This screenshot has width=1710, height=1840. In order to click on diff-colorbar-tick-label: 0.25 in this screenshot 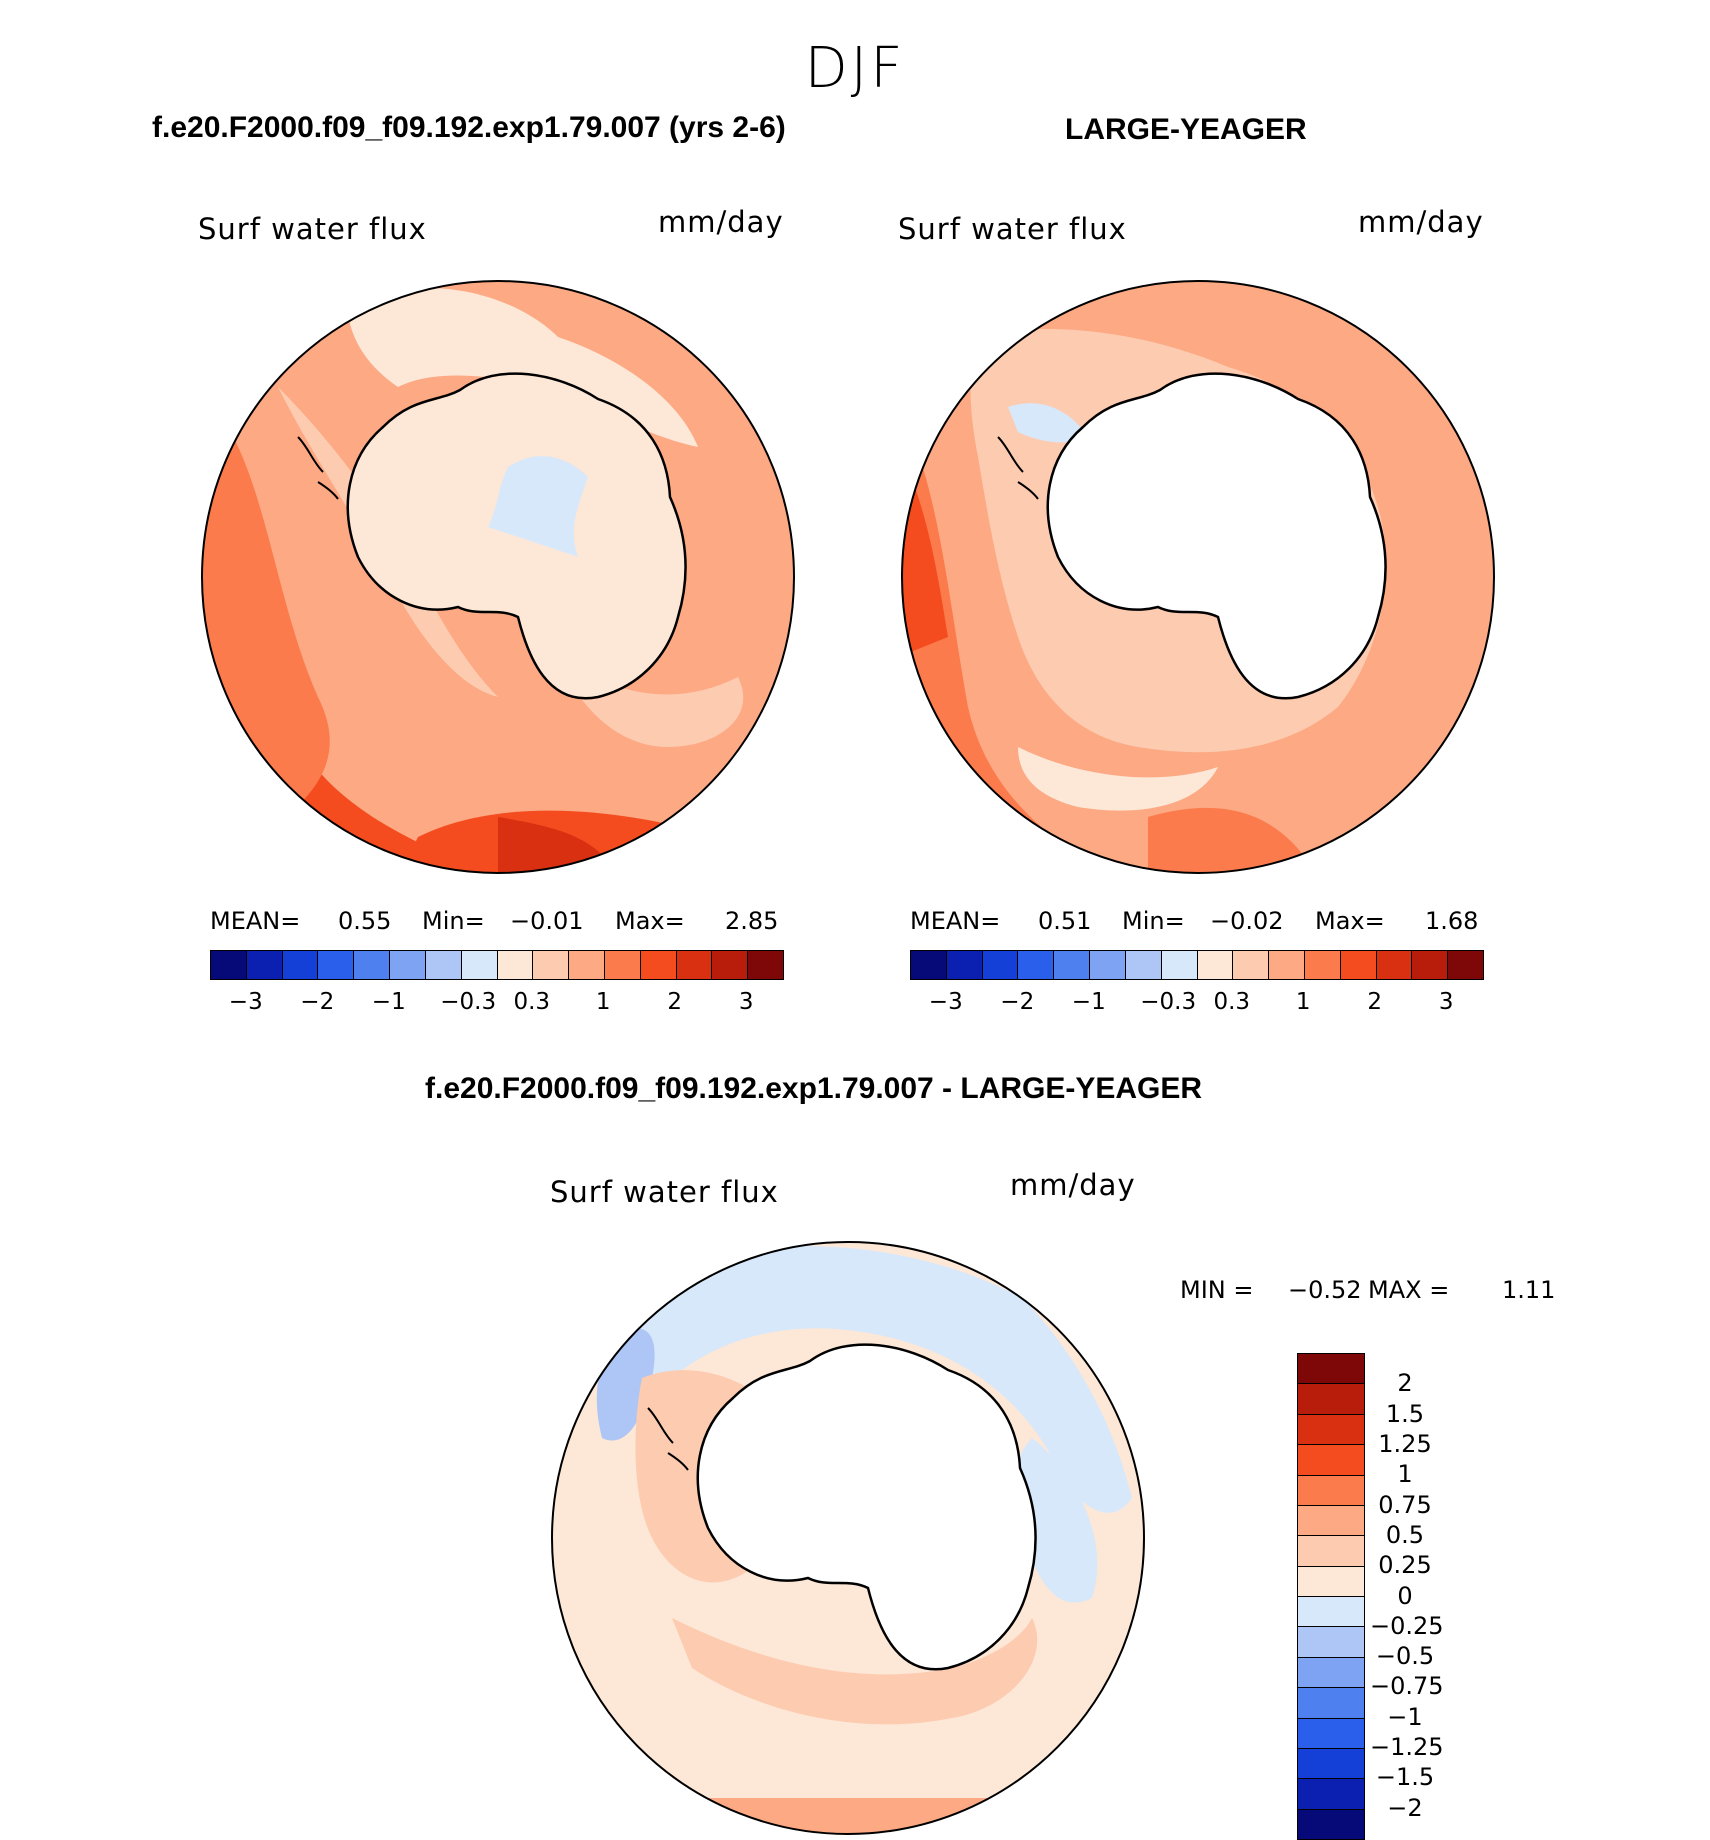, I will do `click(1405, 1565)`.